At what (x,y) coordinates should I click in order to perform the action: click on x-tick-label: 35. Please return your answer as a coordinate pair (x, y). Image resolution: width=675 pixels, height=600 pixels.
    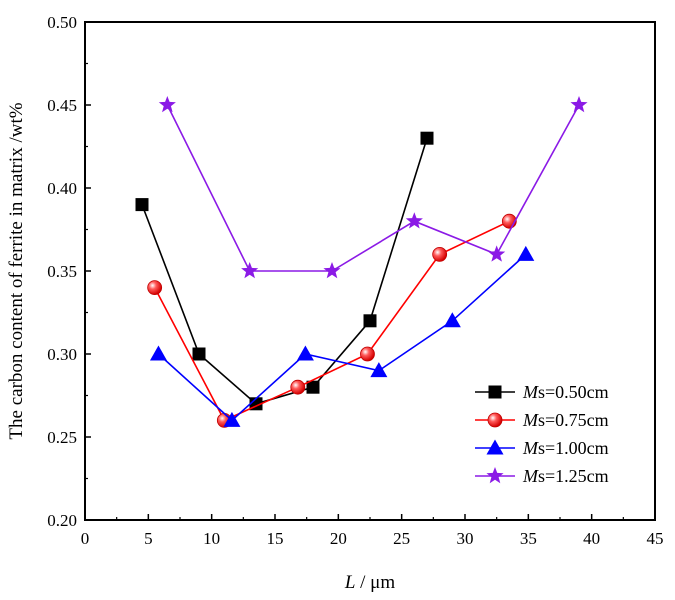
    Looking at the image, I should click on (528, 538).